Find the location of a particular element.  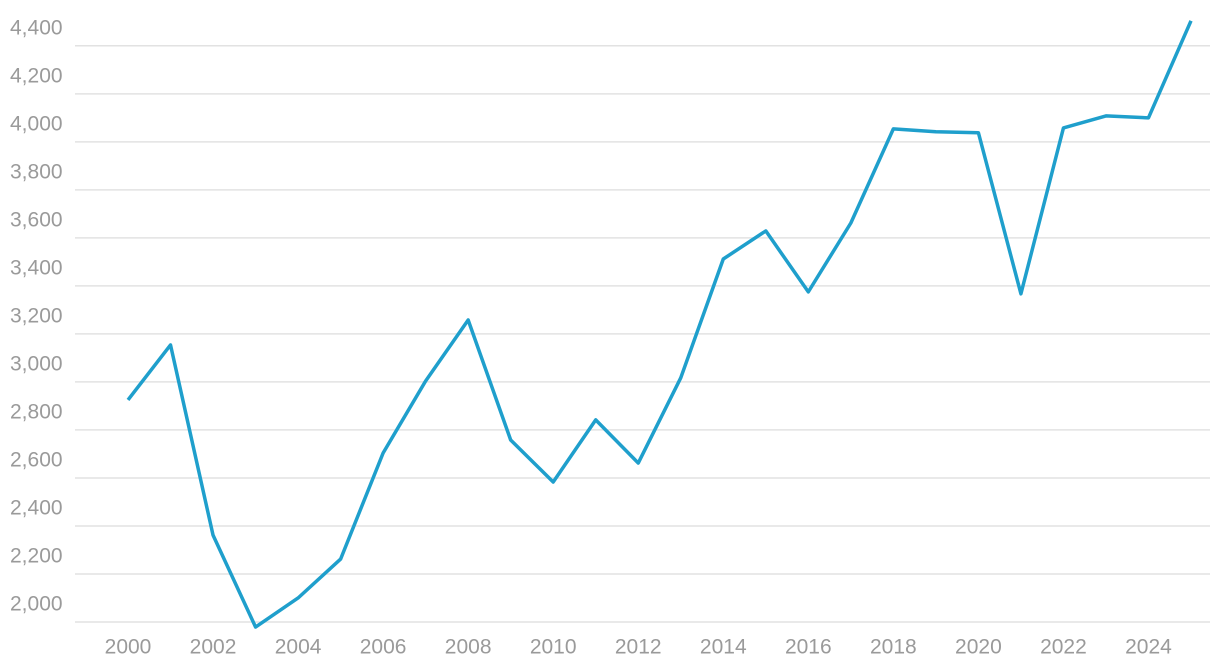

x-tick-label: 2006 is located at coordinates (383, 647).